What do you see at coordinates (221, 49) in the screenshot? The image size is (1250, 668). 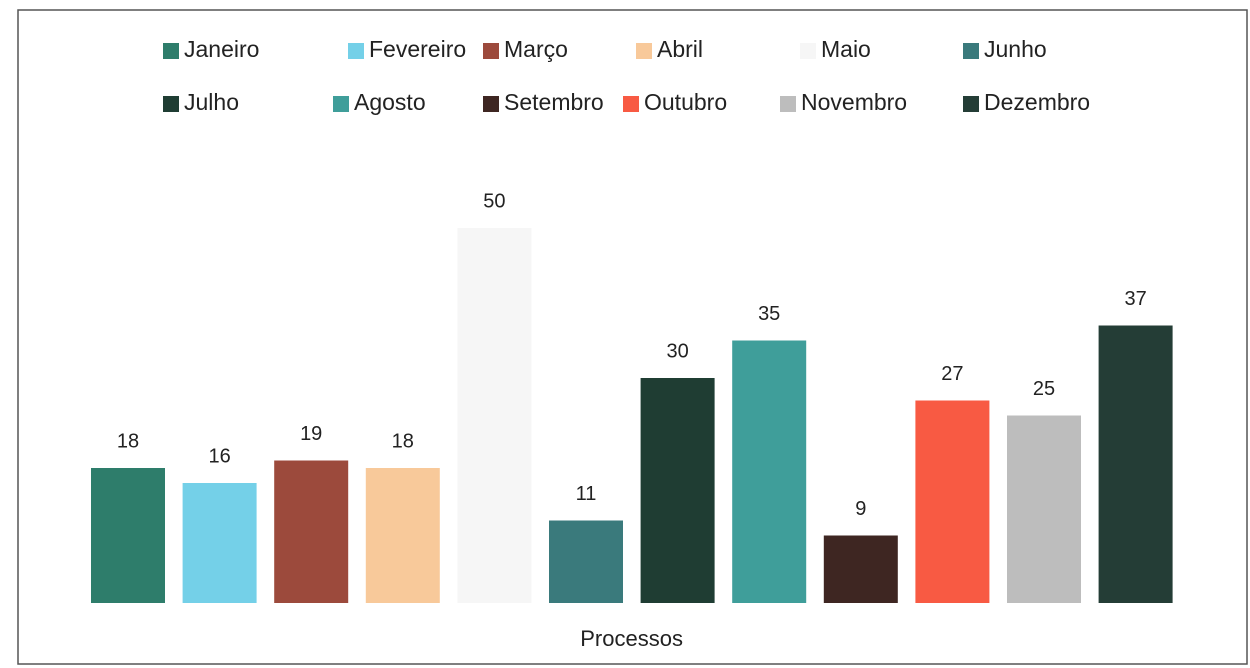 I see `legend-label: Janeiro` at bounding box center [221, 49].